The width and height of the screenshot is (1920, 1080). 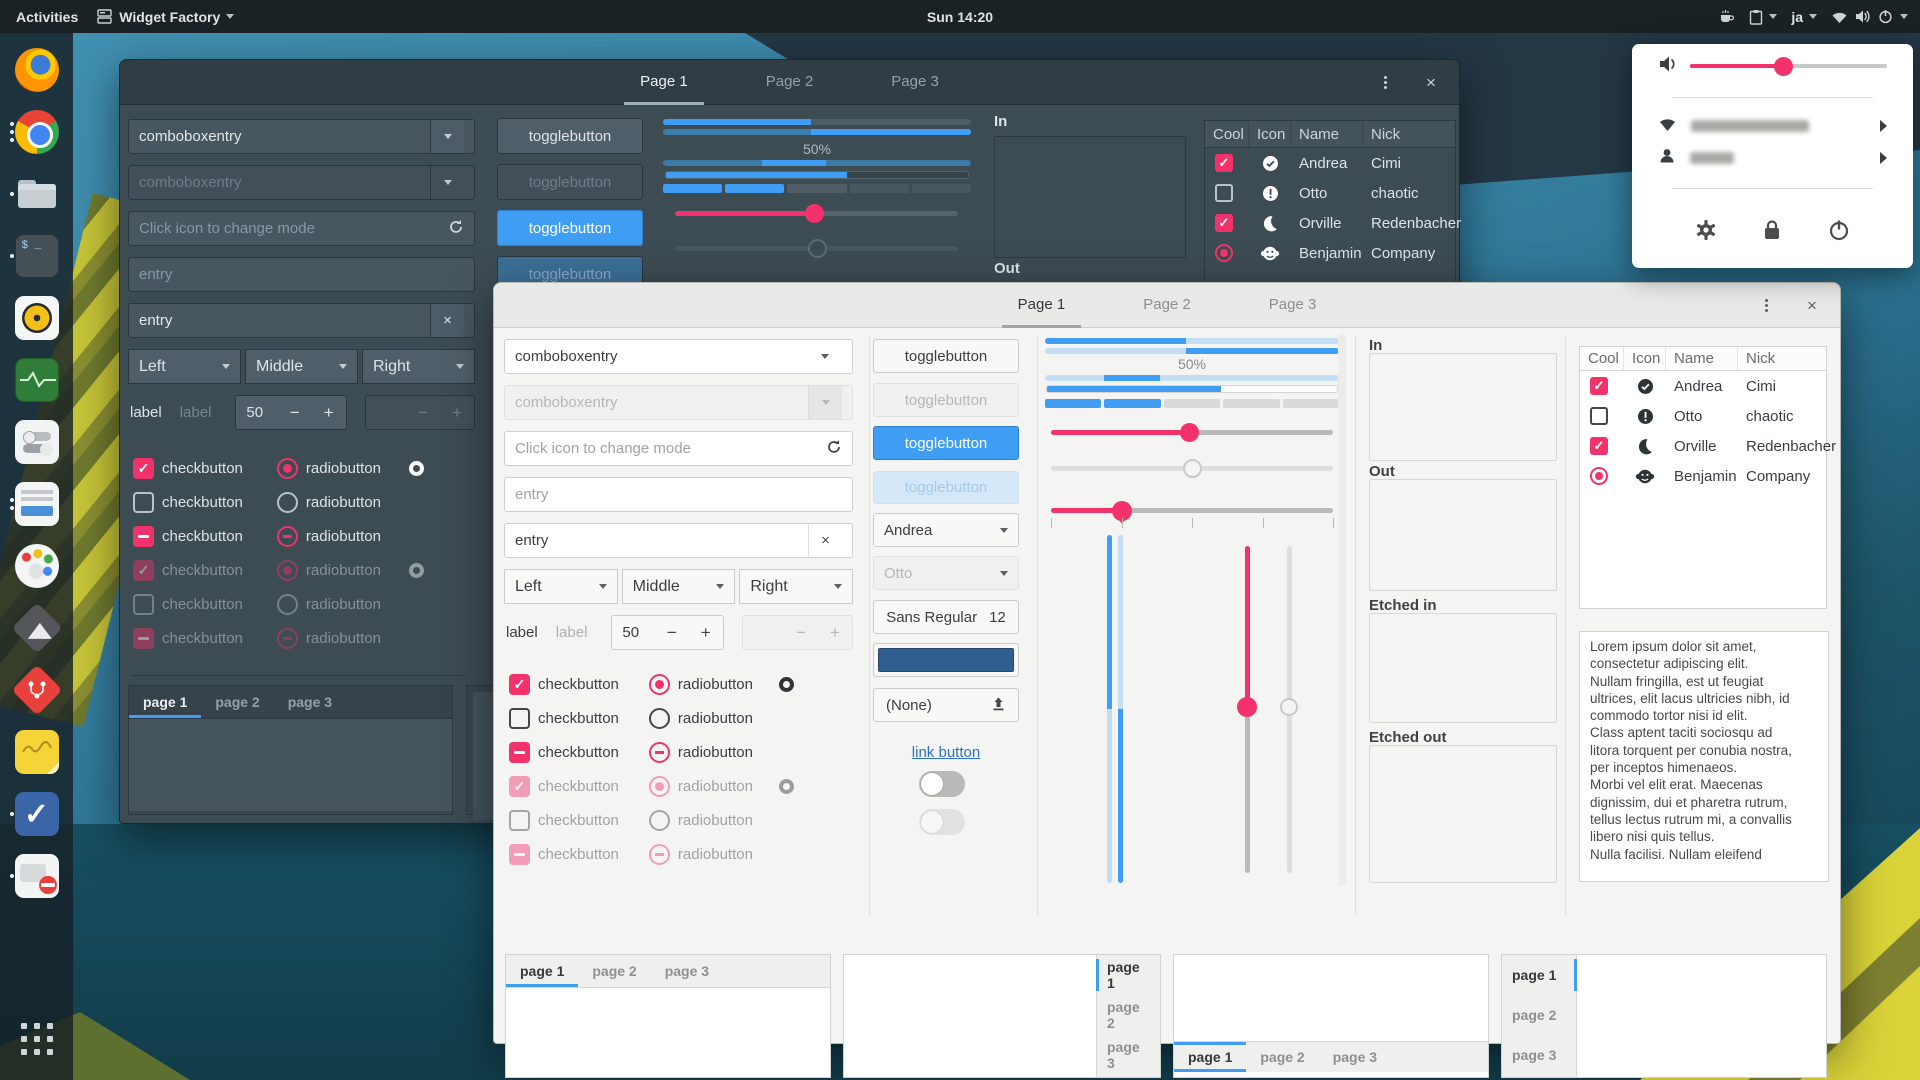 What do you see at coordinates (1342, 610) in the screenshot?
I see `scrollbar` at bounding box center [1342, 610].